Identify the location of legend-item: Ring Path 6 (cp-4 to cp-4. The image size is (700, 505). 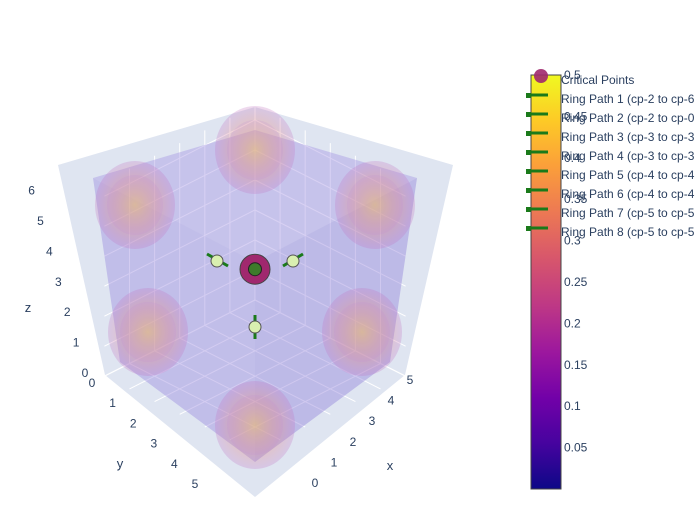
(610, 194).